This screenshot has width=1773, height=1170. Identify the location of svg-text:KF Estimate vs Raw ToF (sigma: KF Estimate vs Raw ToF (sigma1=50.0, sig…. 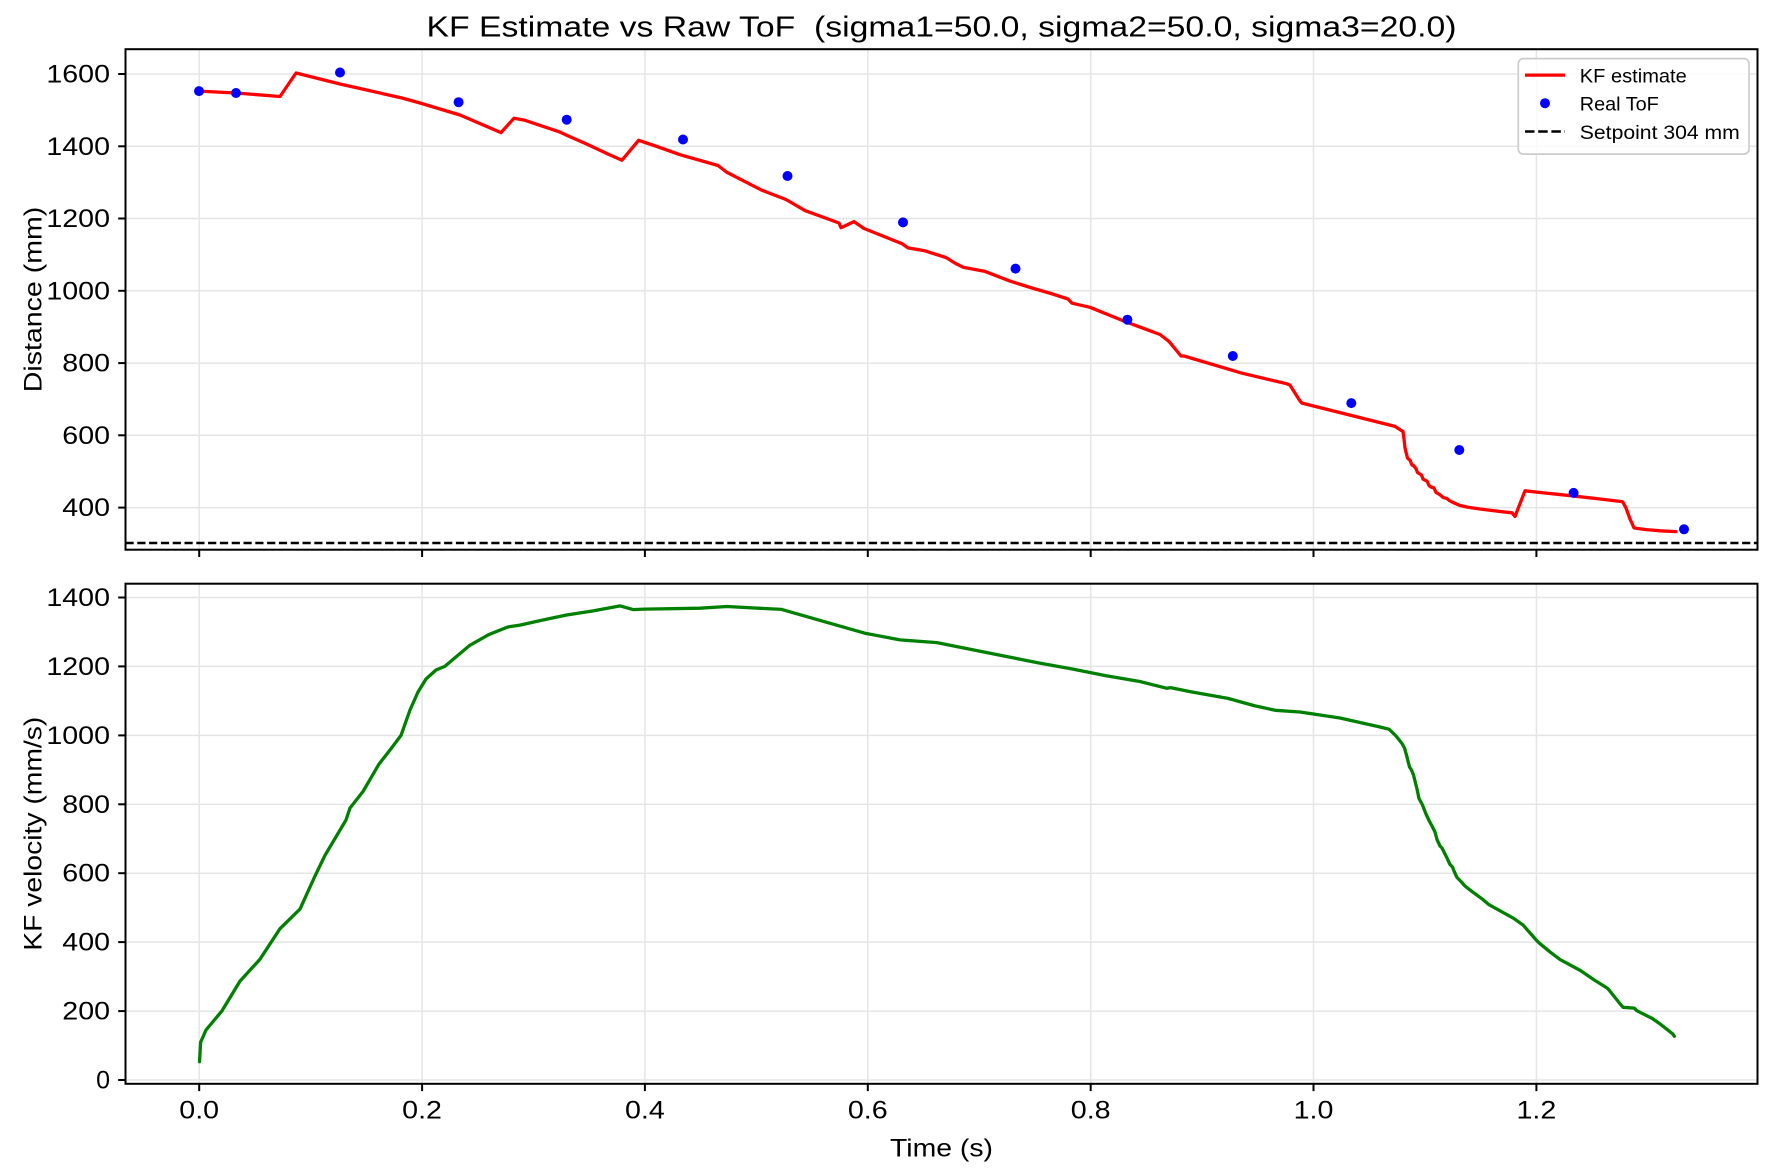
(942, 27).